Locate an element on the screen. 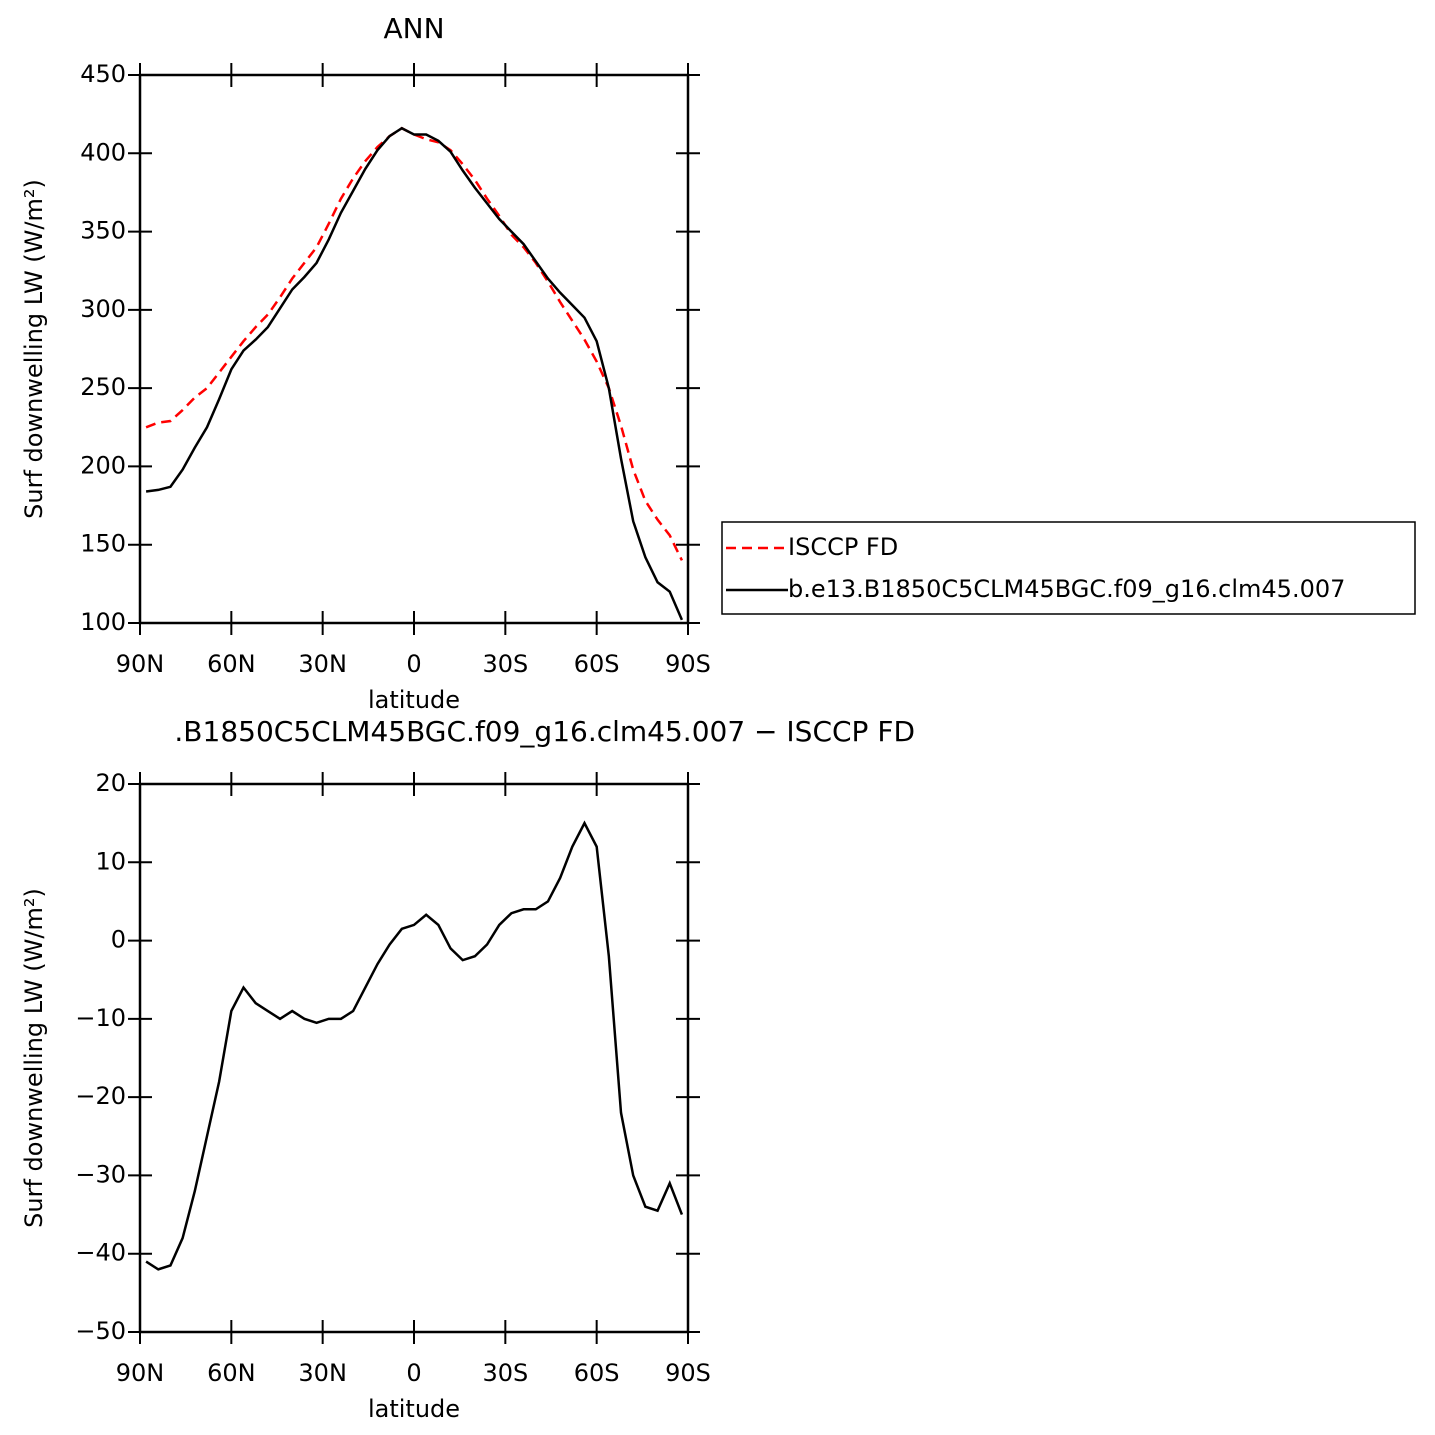 The width and height of the screenshot is (1435, 1435). y-tick-label: 10 is located at coordinates (110, 861).